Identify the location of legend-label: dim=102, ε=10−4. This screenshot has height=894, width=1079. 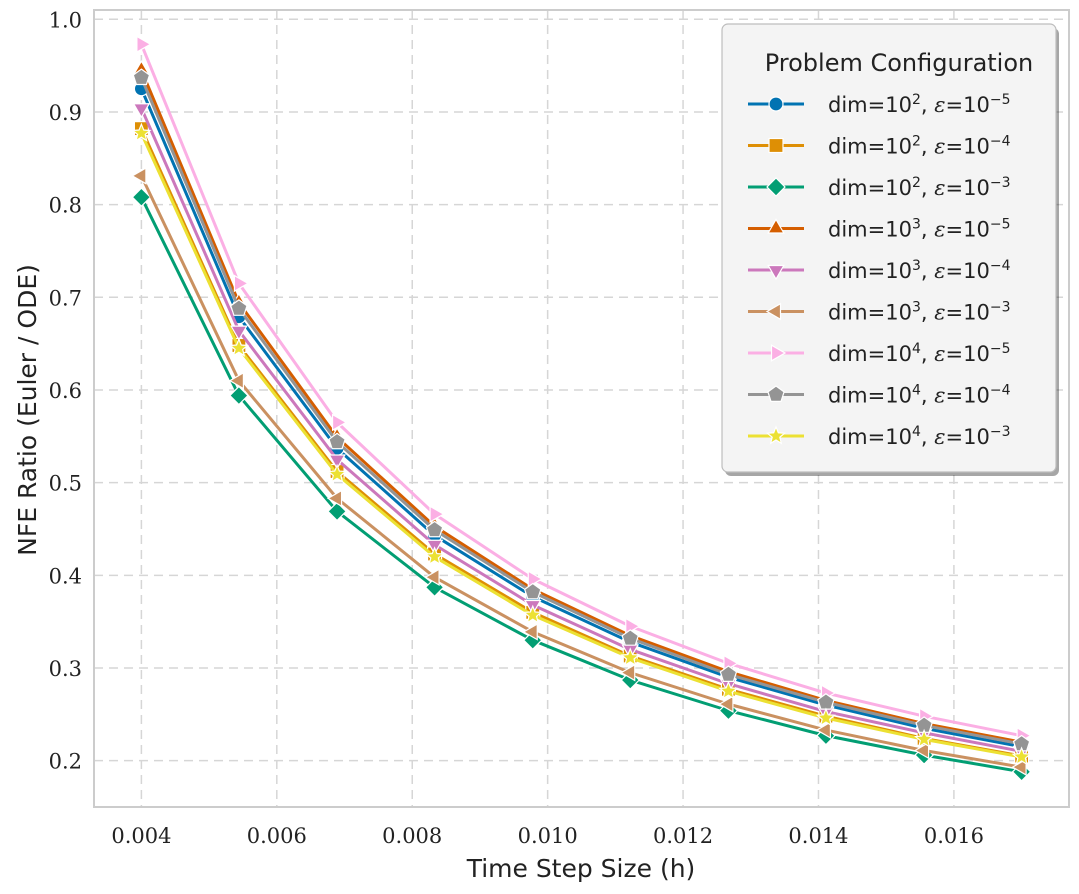
(919, 146).